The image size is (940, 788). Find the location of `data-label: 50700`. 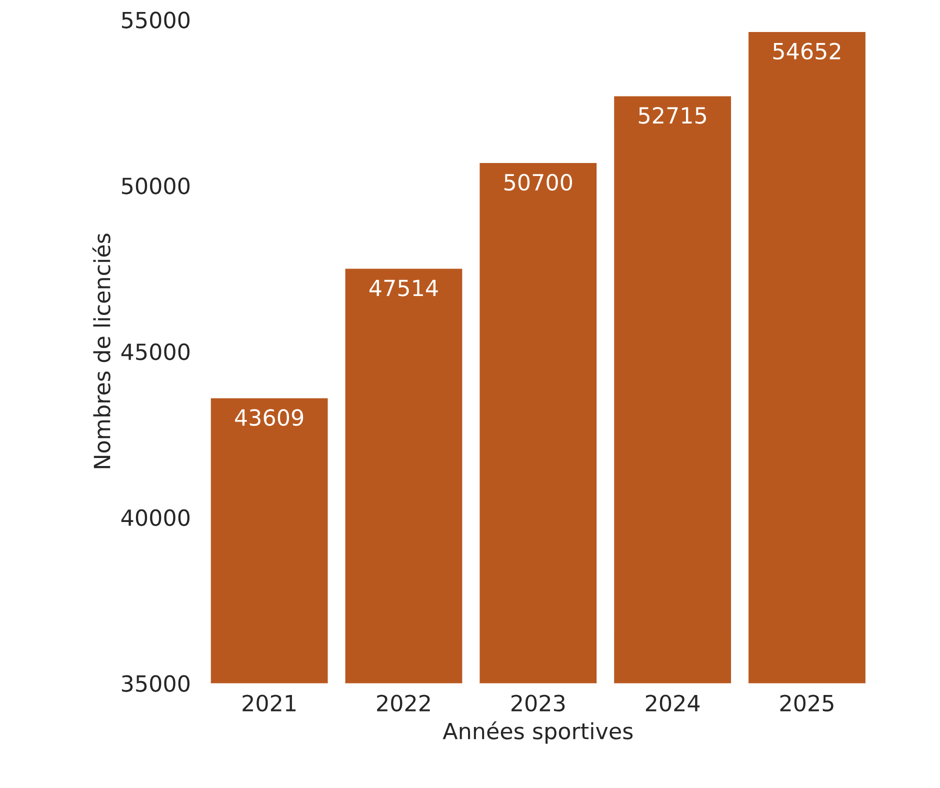

data-label: 50700 is located at coordinates (538, 182).